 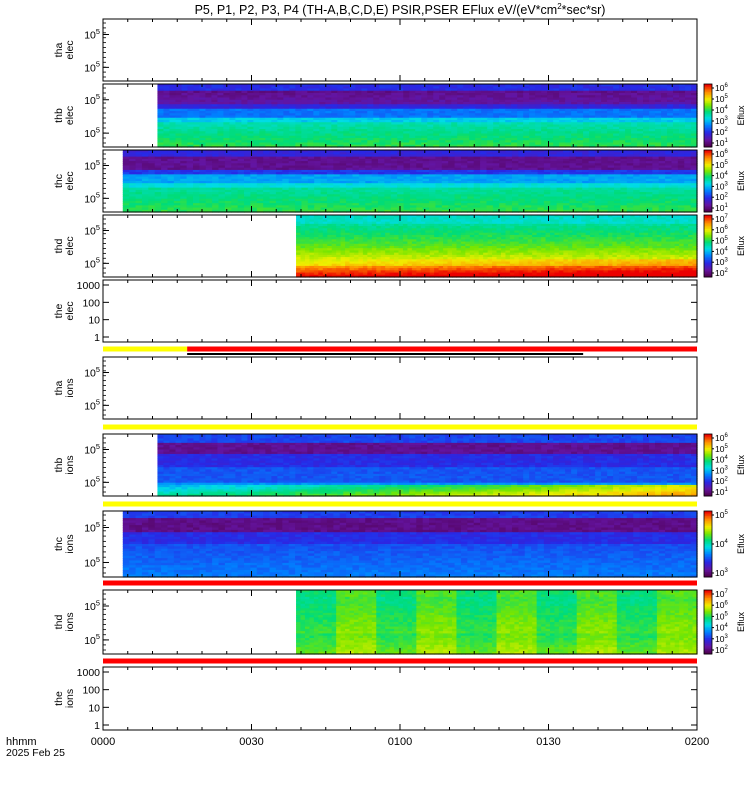 I want to click on colorbar-tick-label: 10⁵, so click(x=721, y=99).